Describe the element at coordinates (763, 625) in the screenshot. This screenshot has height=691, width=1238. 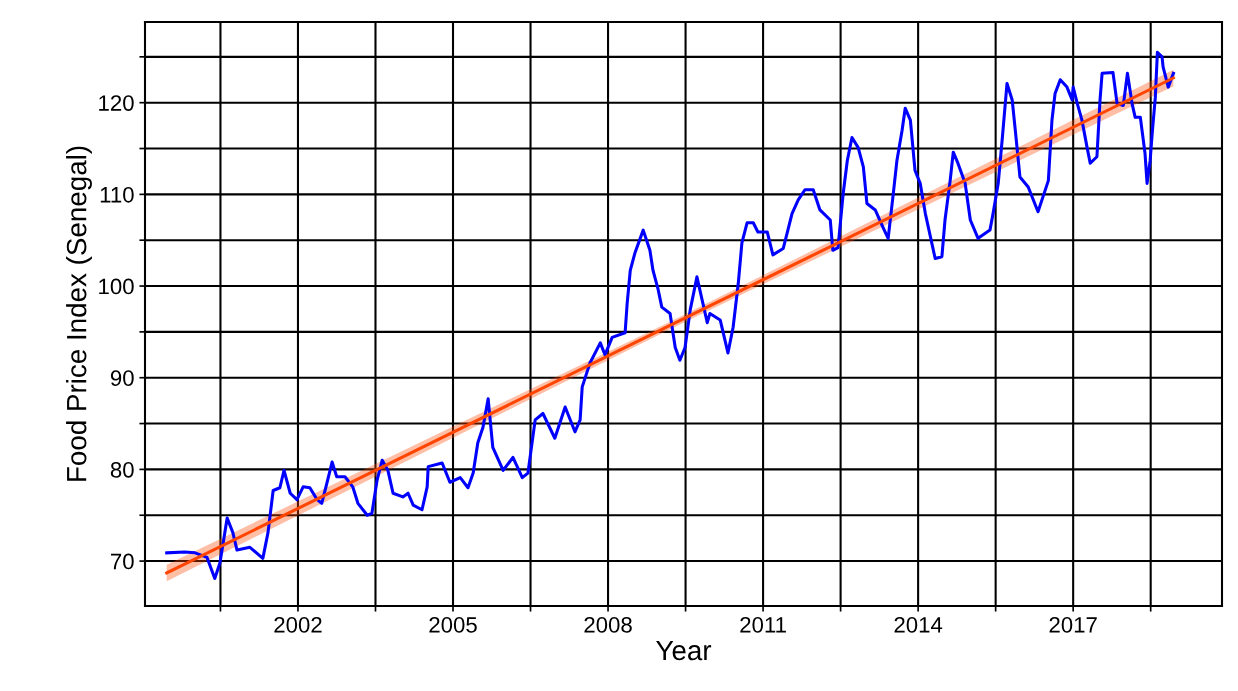
I see `x-tick-label: 2011` at that location.